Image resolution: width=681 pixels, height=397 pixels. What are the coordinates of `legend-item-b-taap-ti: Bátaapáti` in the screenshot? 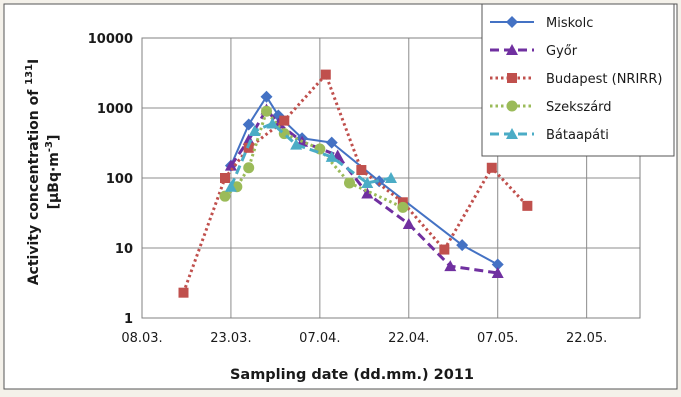 It's located at (549, 135).